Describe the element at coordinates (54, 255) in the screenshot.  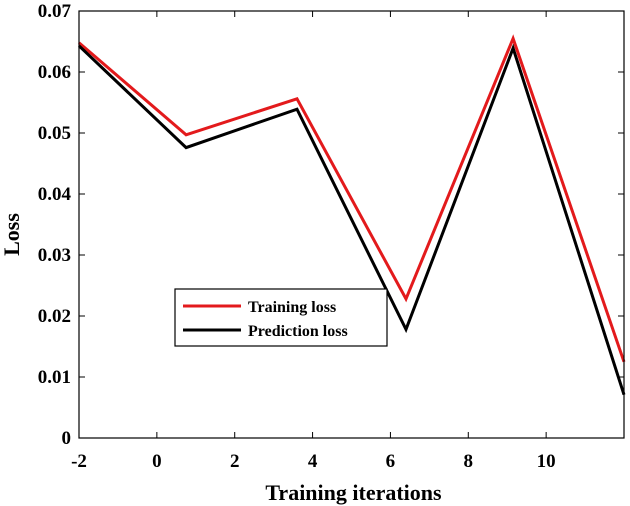
I see `y-tick-label: 0.03` at that location.